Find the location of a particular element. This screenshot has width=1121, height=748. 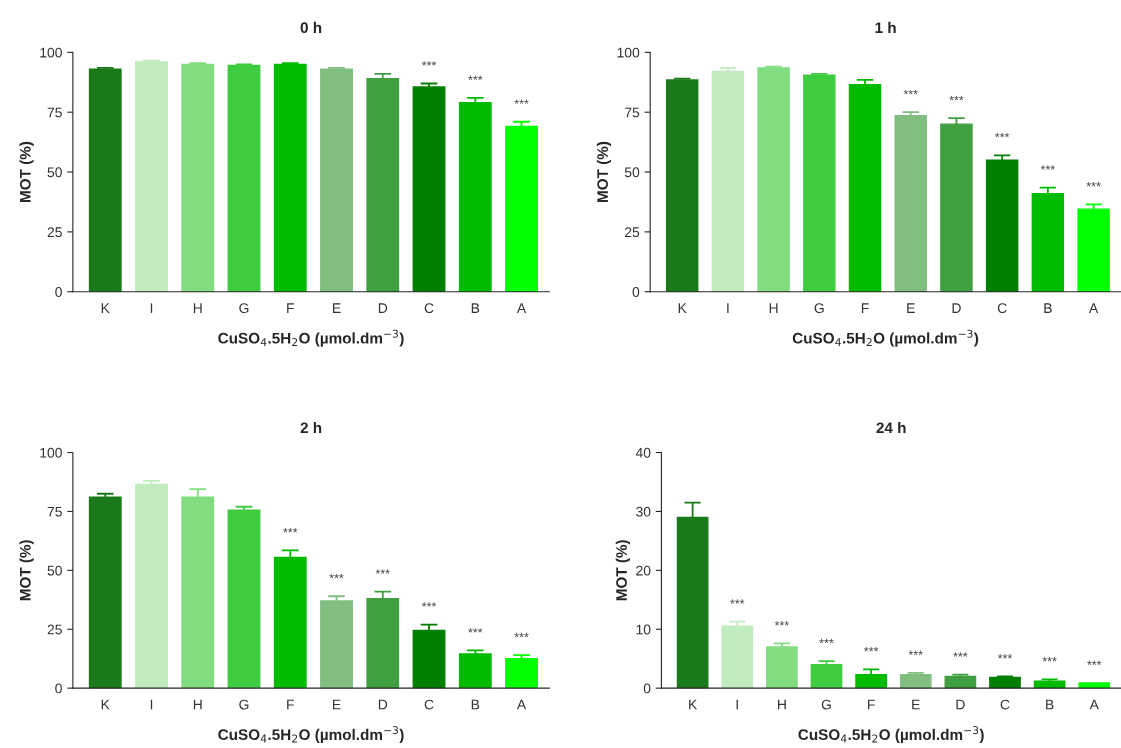

chart-title: 0 h is located at coordinates (311, 27).